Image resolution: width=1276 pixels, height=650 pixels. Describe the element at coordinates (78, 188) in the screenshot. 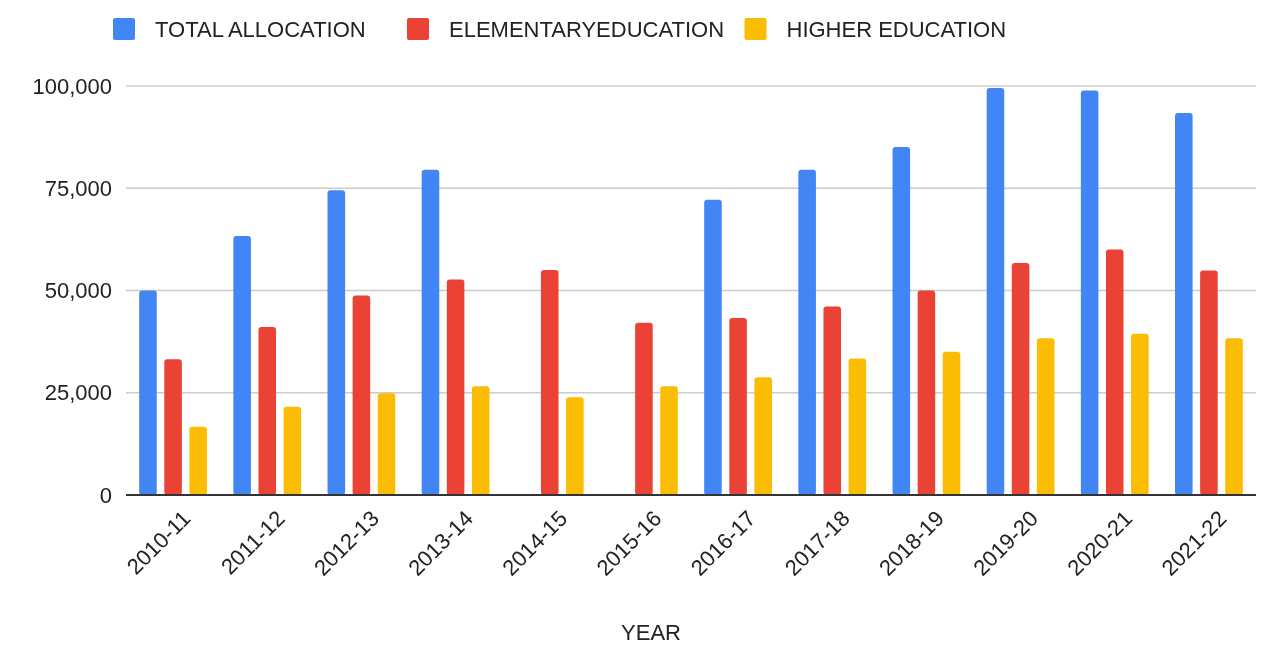

I see `y-tick-label: 75,000` at that location.